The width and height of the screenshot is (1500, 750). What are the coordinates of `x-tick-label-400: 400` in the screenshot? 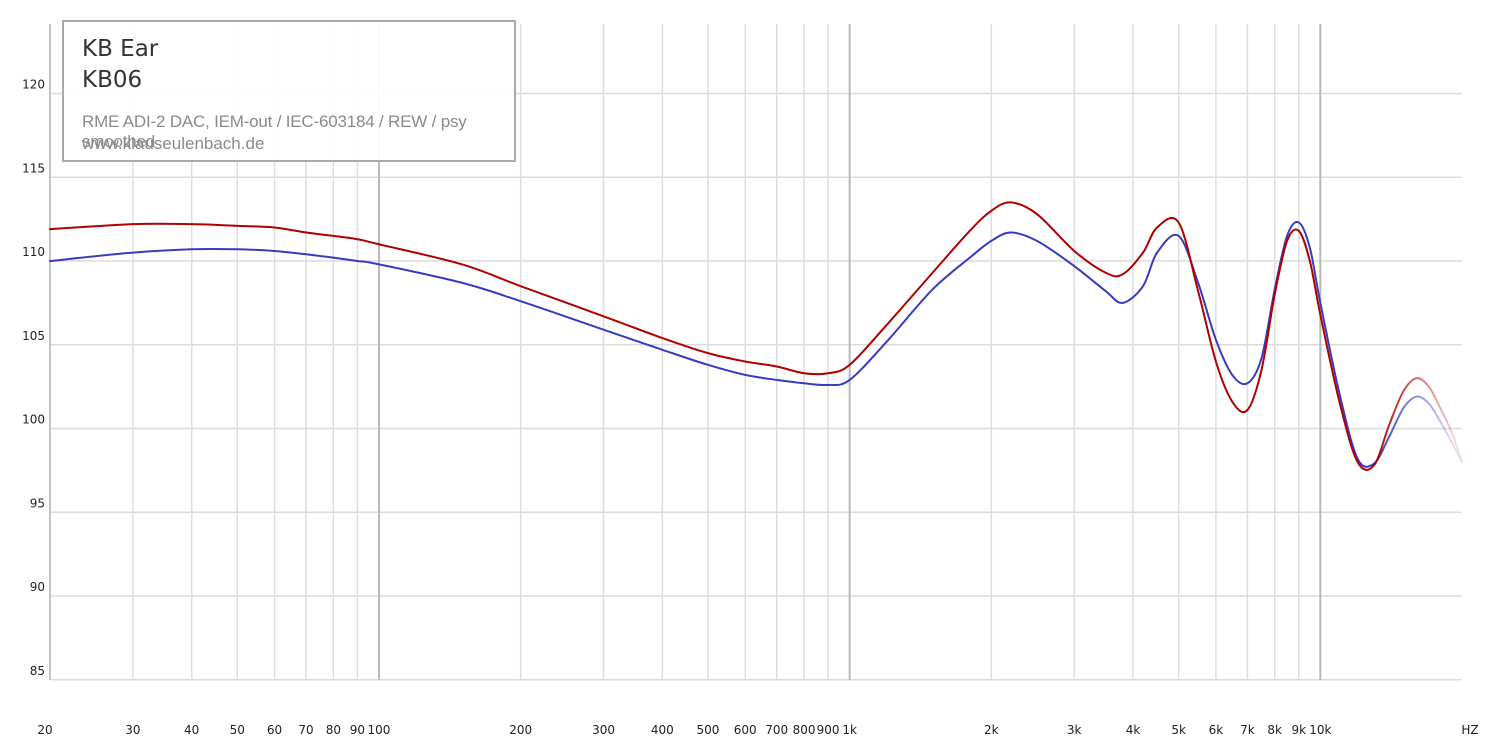 It's located at (662, 730).